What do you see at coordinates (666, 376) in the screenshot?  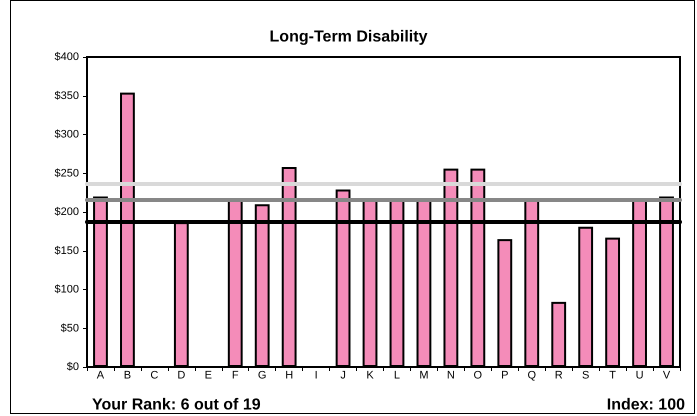 I see `x-tick-label: V` at bounding box center [666, 376].